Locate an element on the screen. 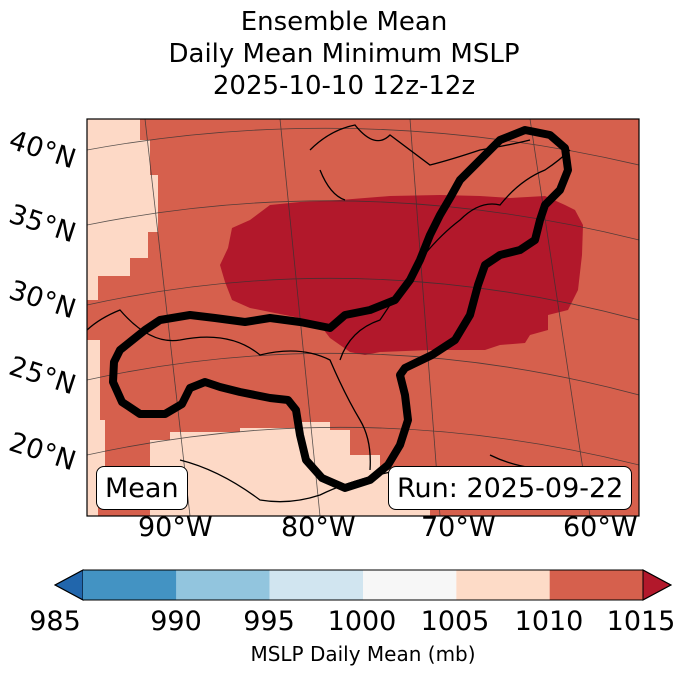 This screenshot has width=688, height=674. field-1005-1010-west-low is located at coordinates (96, 428).